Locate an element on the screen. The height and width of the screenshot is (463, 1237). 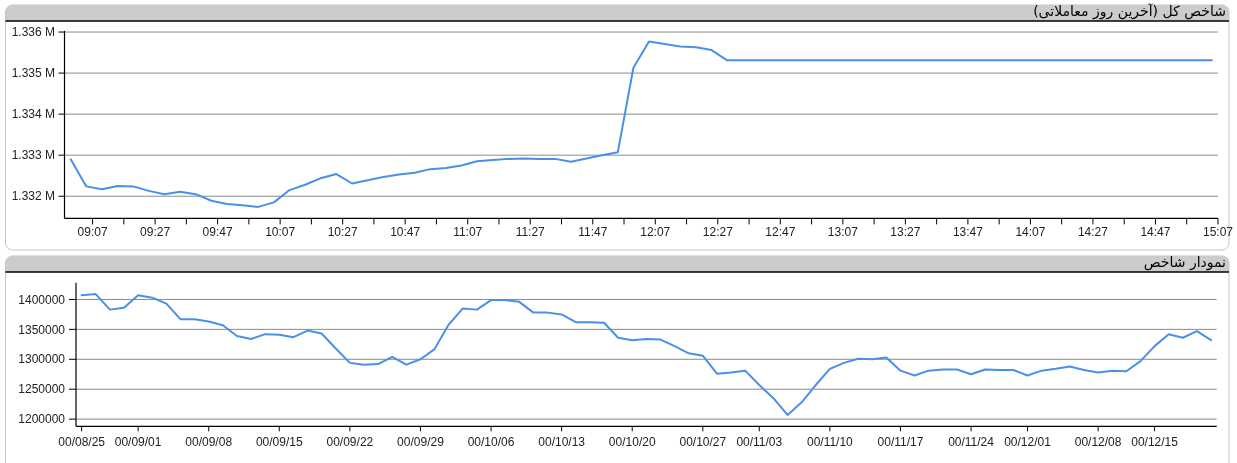
y-tick-label: 1200000 is located at coordinates (42, 419).